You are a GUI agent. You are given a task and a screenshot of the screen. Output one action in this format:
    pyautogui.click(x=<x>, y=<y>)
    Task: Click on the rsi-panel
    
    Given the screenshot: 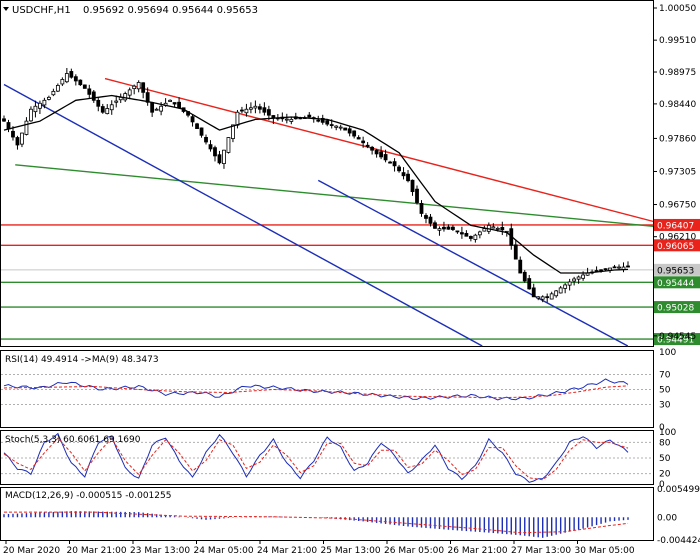 What is the action you would take?
    pyautogui.click(x=327, y=389)
    